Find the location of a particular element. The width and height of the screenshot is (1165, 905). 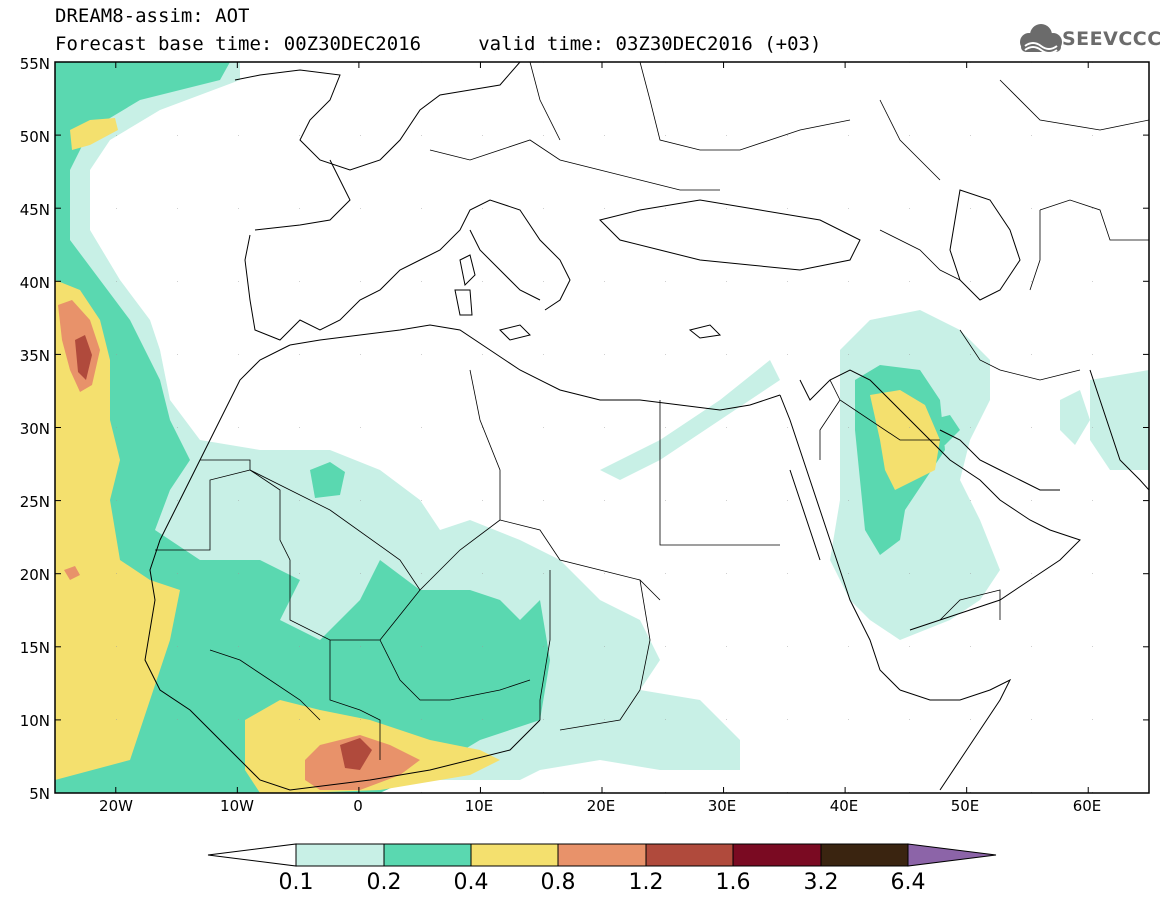

lat-label: 20N is located at coordinates (34, 575).